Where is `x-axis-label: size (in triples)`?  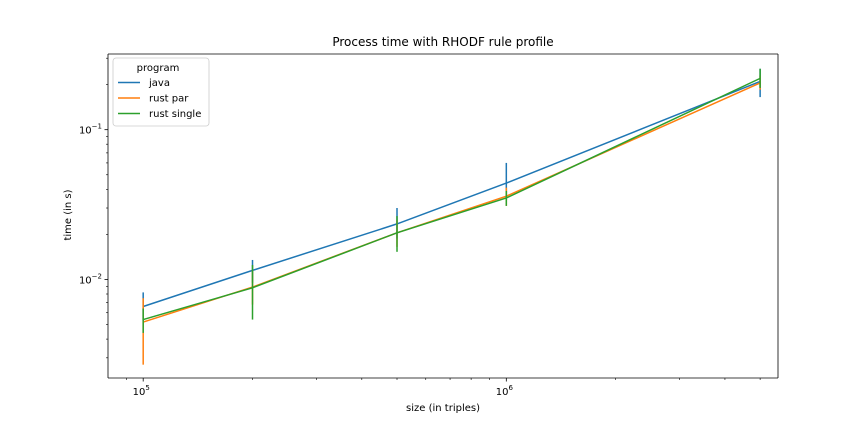
x-axis-label: size (in triples) is located at coordinates (443, 408).